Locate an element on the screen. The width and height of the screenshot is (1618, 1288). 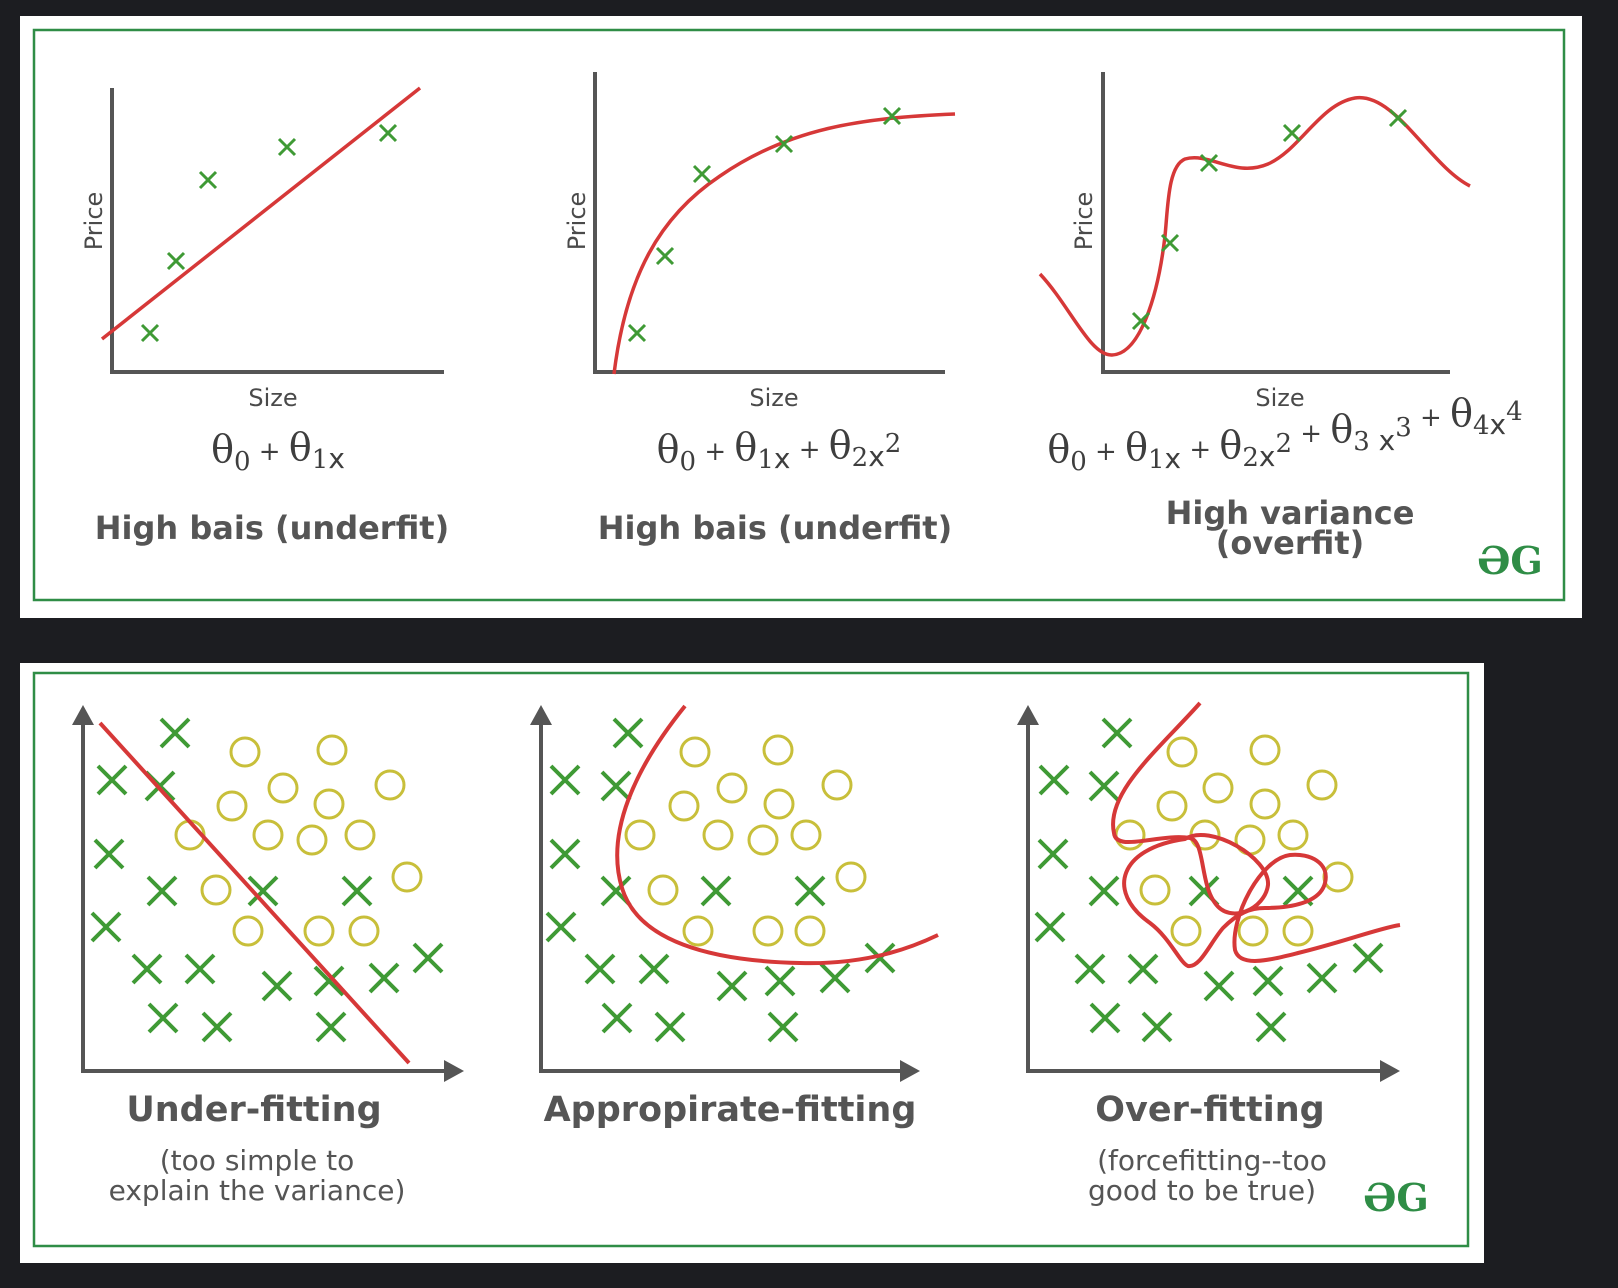
bottom-panel-appropriate: Appropirate-fitting is located at coordinates (734, 917).